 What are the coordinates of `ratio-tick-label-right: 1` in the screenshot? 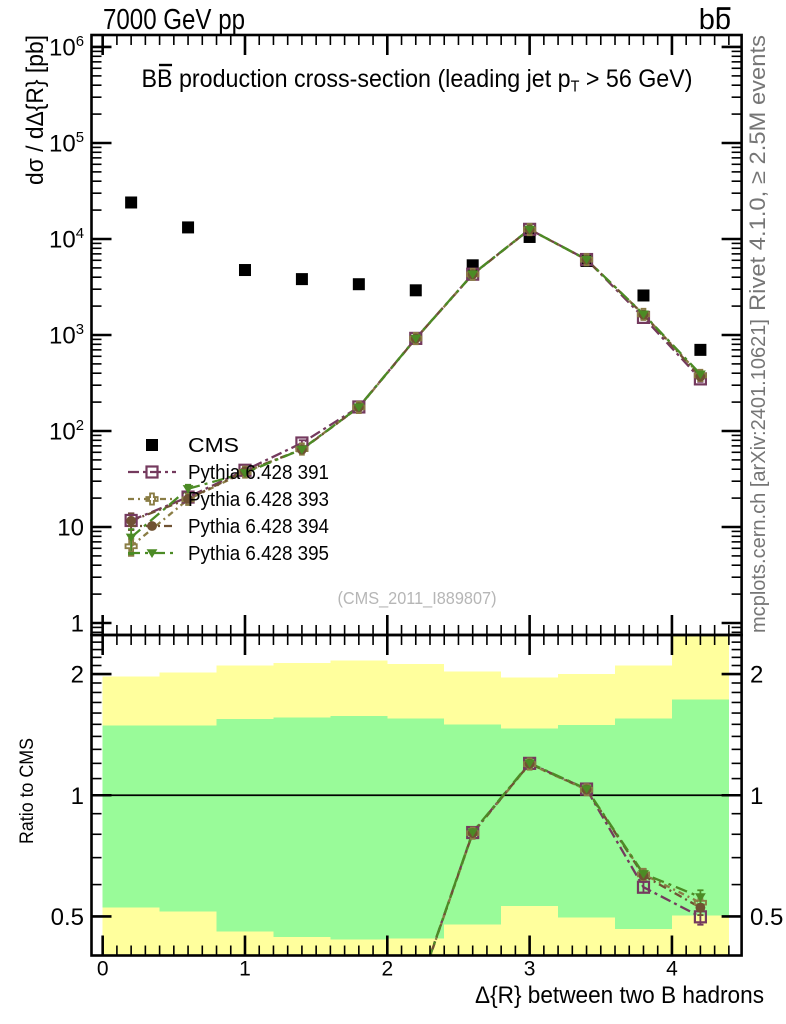 It's located at (756, 796).